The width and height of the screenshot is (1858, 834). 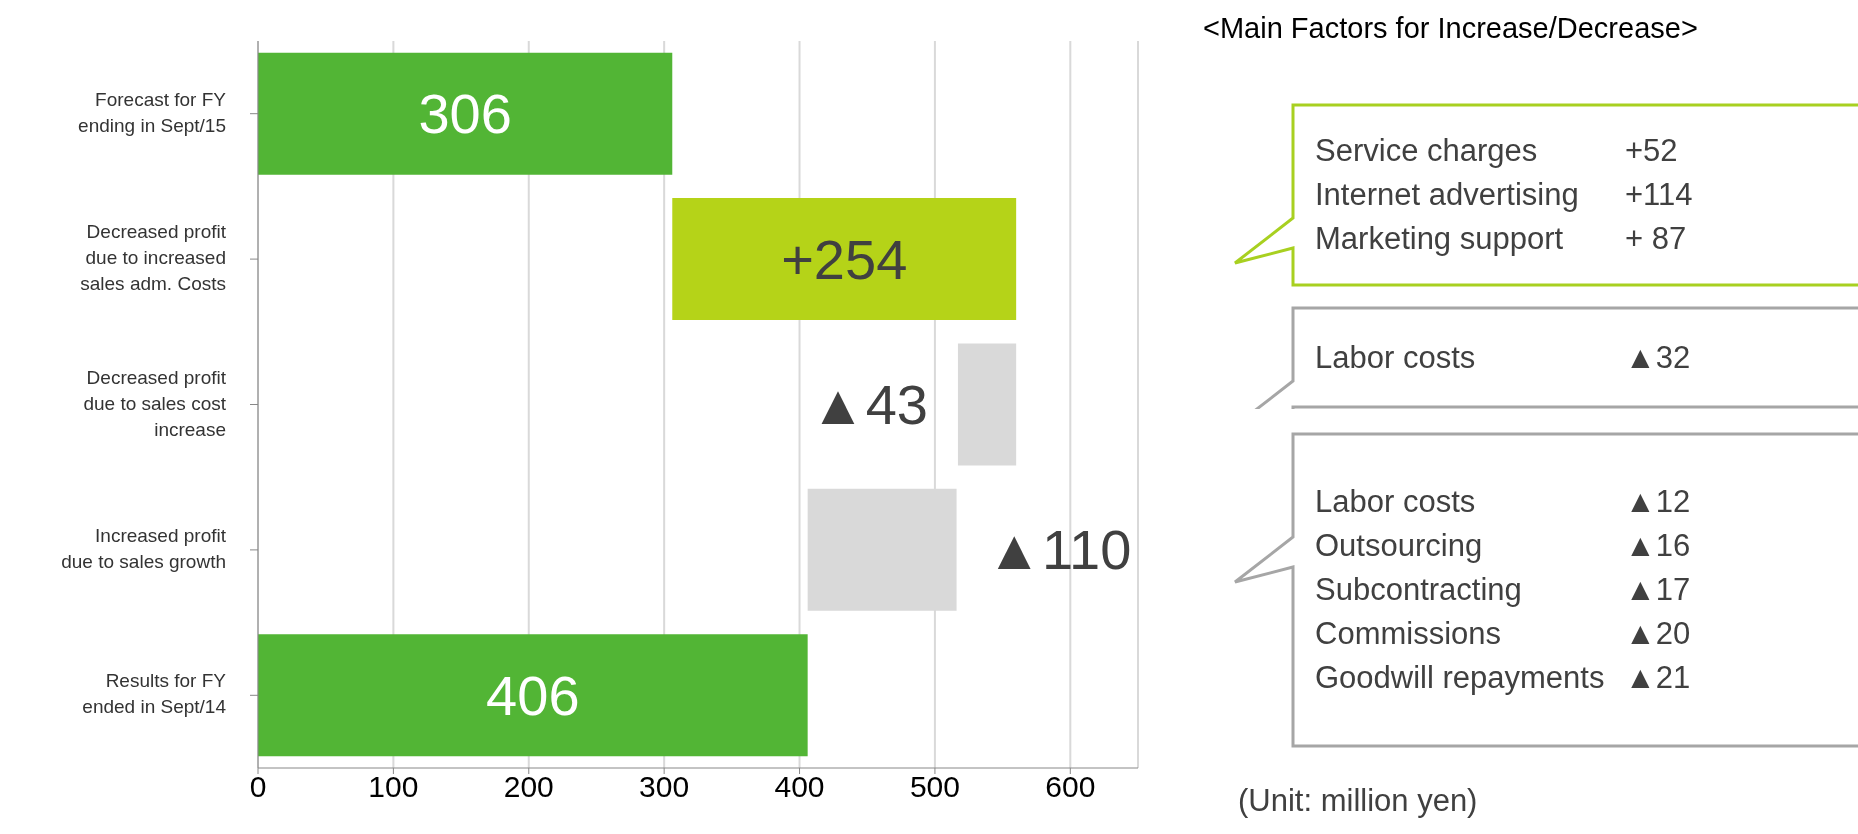 I want to click on data-label: +254, so click(x=844, y=259).